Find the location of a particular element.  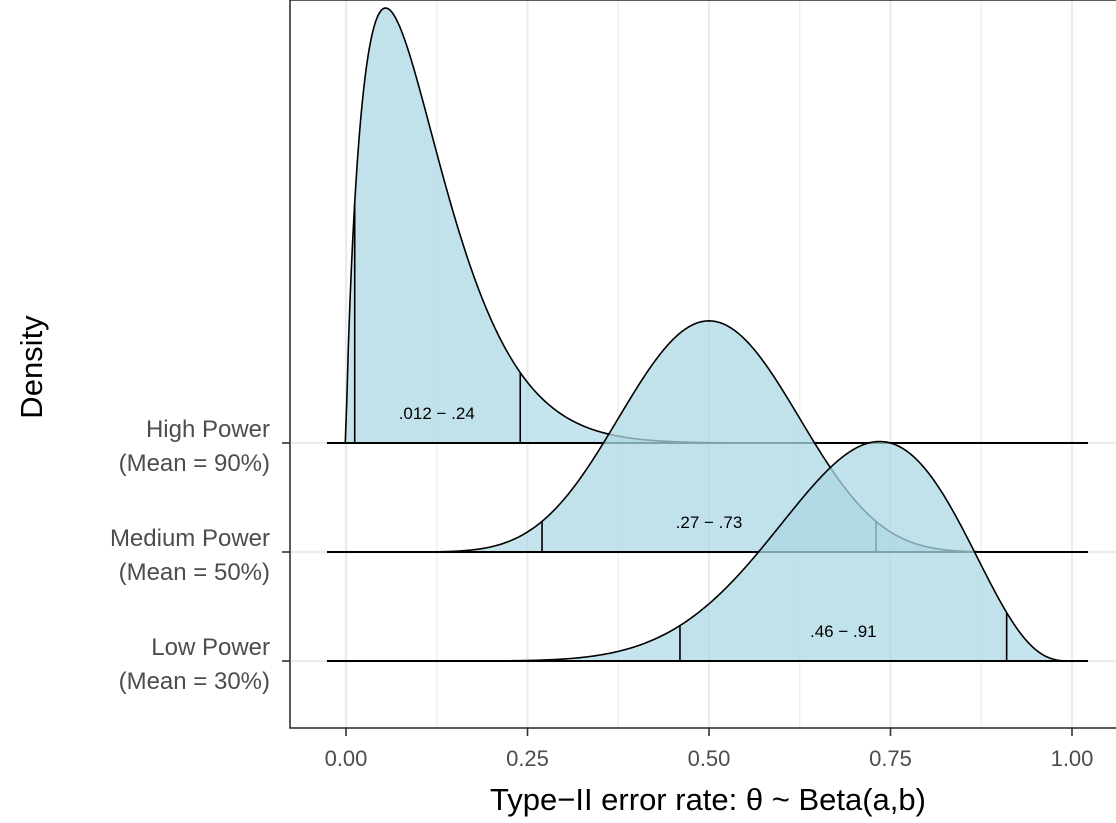

x-tick-label: 0.50 is located at coordinates (709, 758).